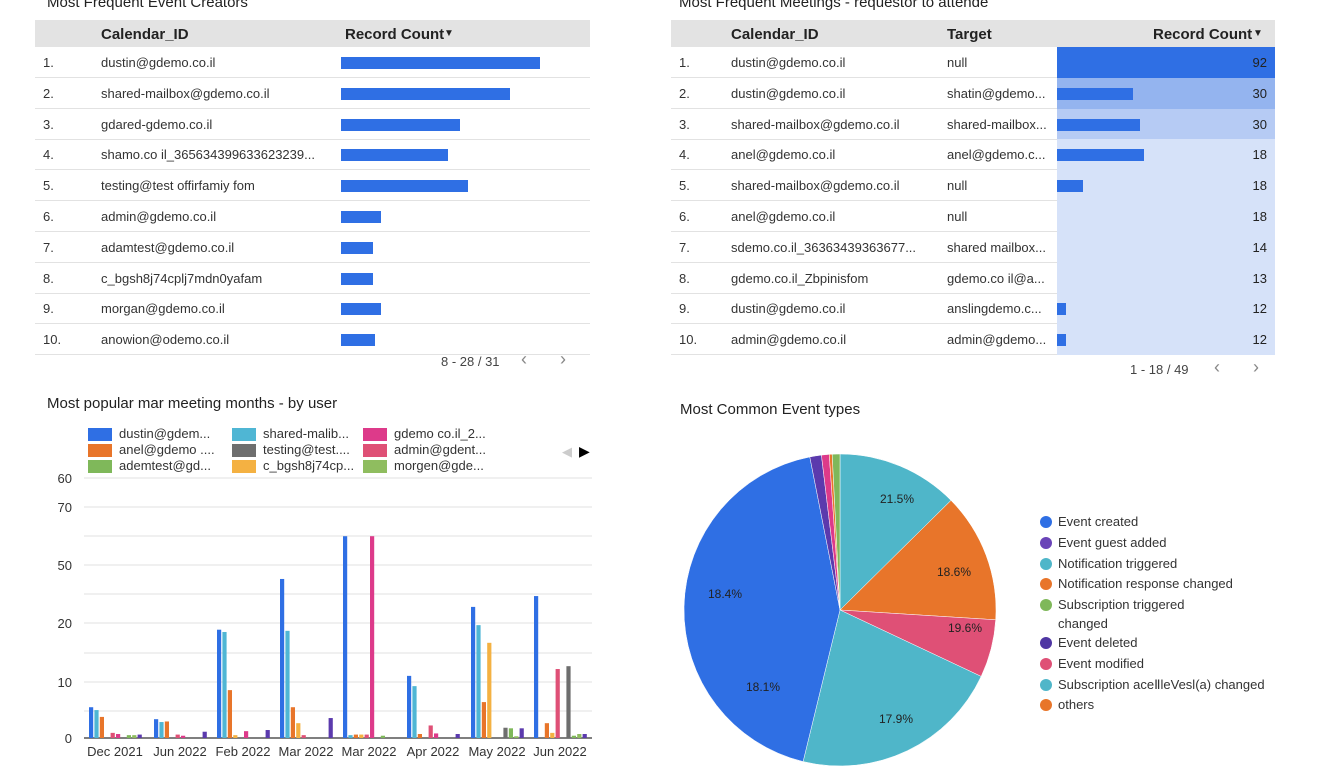 The image size is (1344, 768). Describe the element at coordinates (1166, 278) in the screenshot. I see `record-count-cell: 13` at that location.